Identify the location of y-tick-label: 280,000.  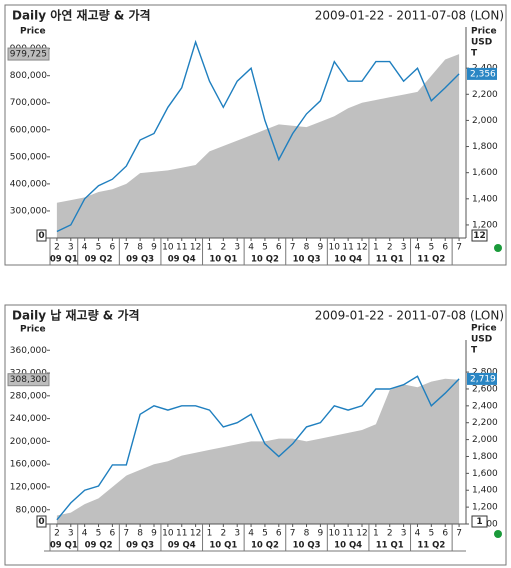
(28, 396).